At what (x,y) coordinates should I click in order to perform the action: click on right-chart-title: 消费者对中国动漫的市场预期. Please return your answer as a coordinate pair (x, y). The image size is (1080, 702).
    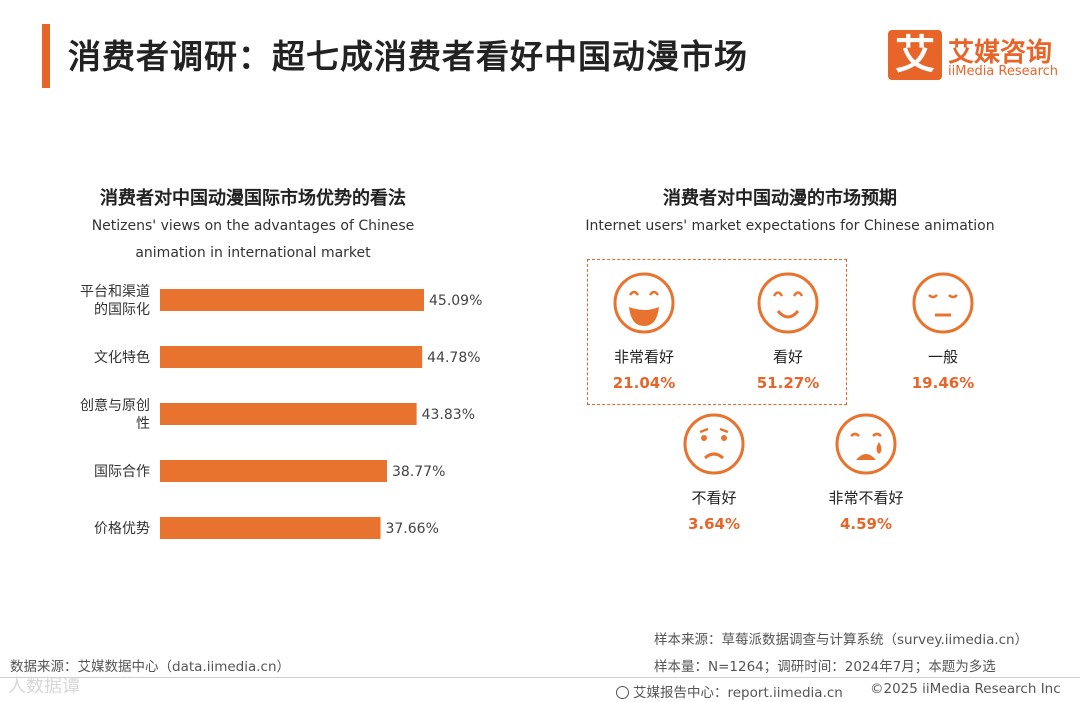
    Looking at the image, I should click on (780, 198).